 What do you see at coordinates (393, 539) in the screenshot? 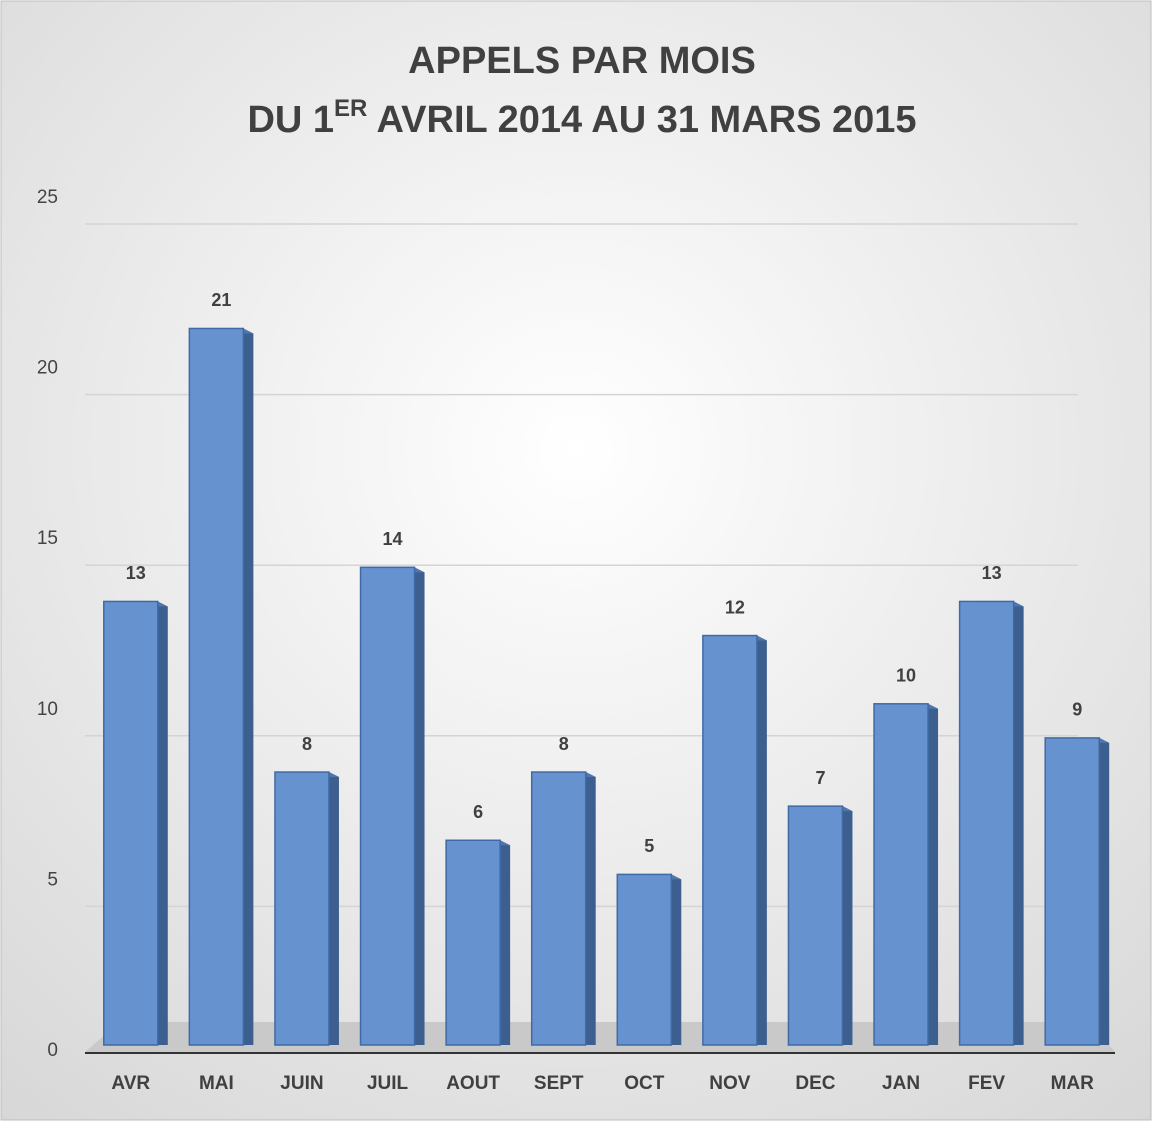
I see `data-label: 14` at bounding box center [393, 539].